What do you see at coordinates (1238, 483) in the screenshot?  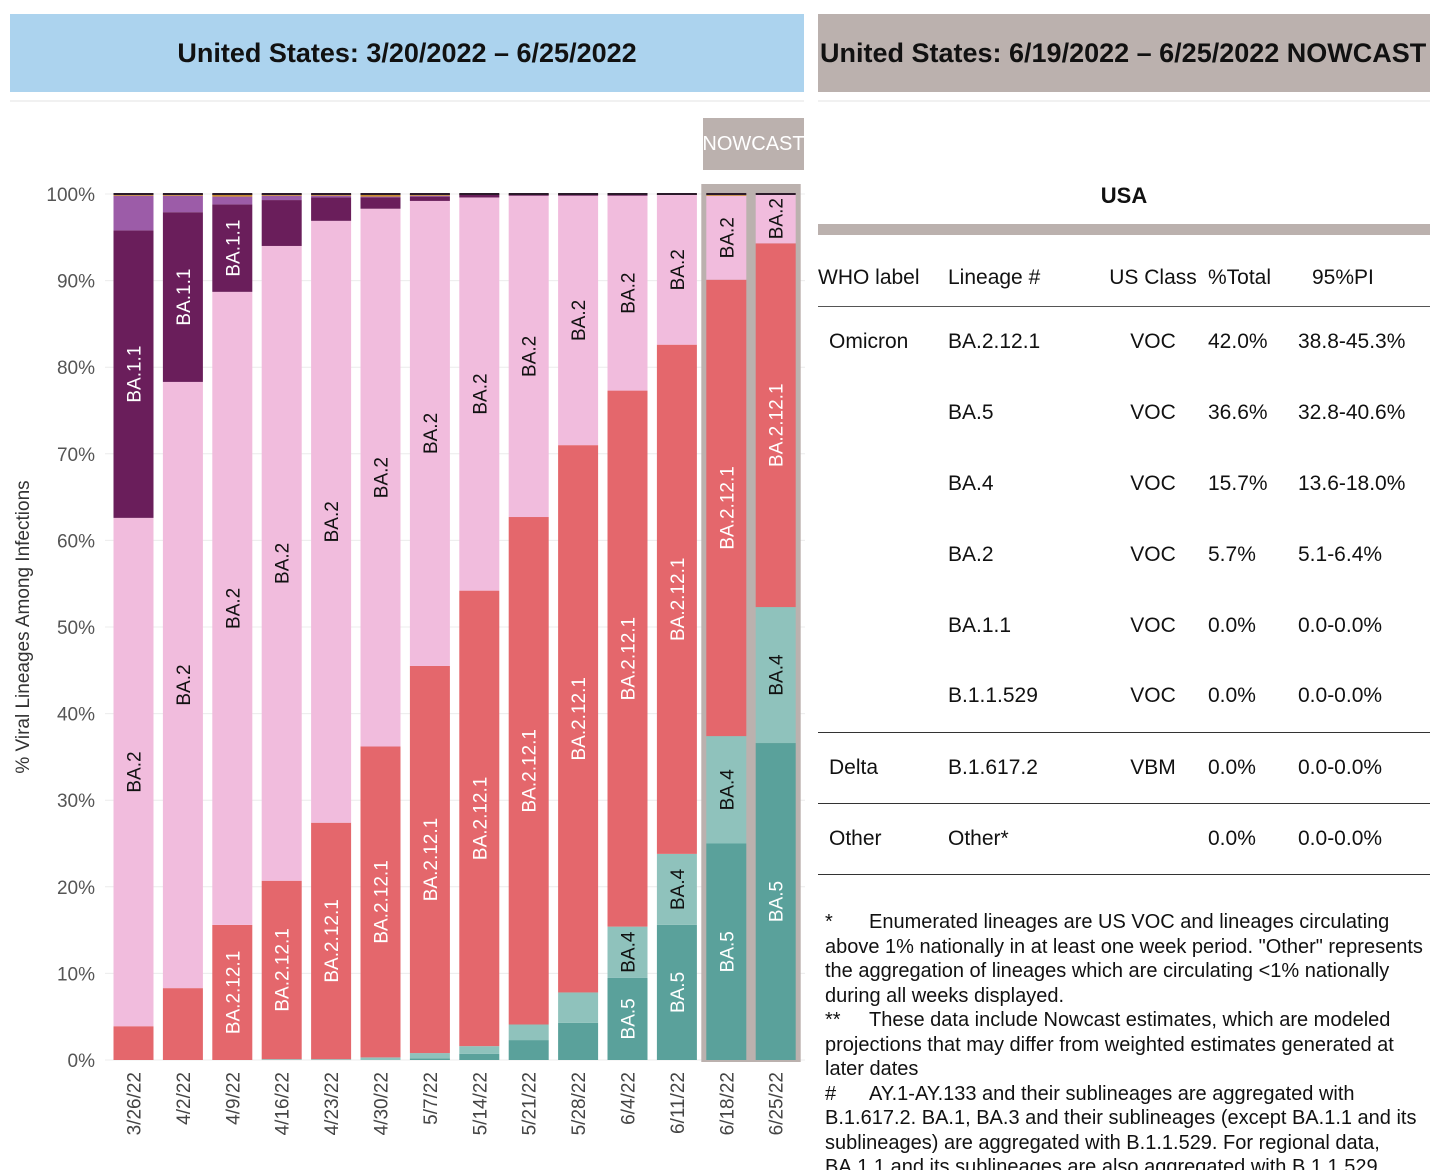 I see `cell-percent-total: 15.7%` at bounding box center [1238, 483].